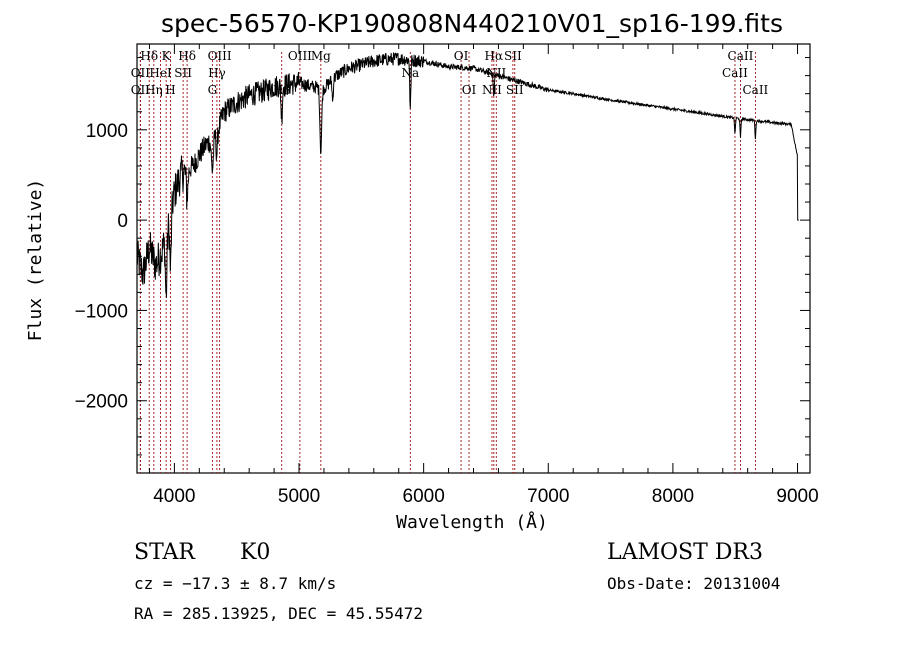 Image resolution: width=900 pixels, height=654 pixels. Describe the element at coordinates (494, 56) in the screenshot. I see `spectral-line-label: Hα` at that location.